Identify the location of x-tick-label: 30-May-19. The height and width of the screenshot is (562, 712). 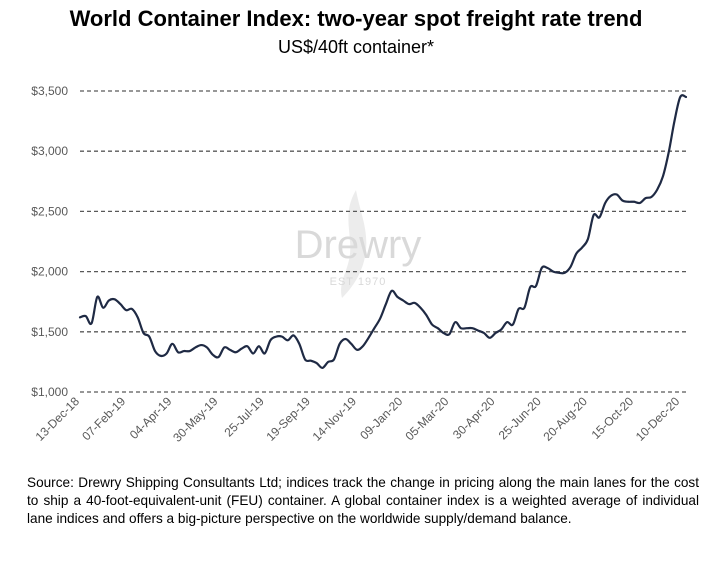
(195, 419).